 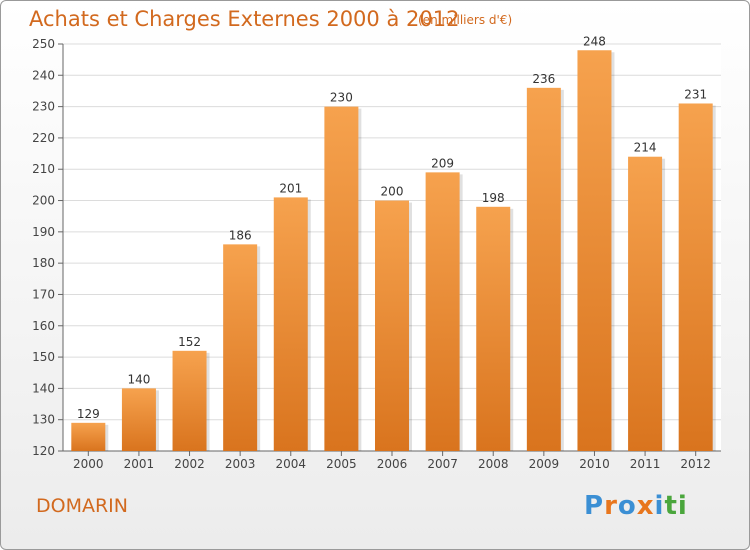 I want to click on y-tick-label: 160, so click(x=43, y=326).